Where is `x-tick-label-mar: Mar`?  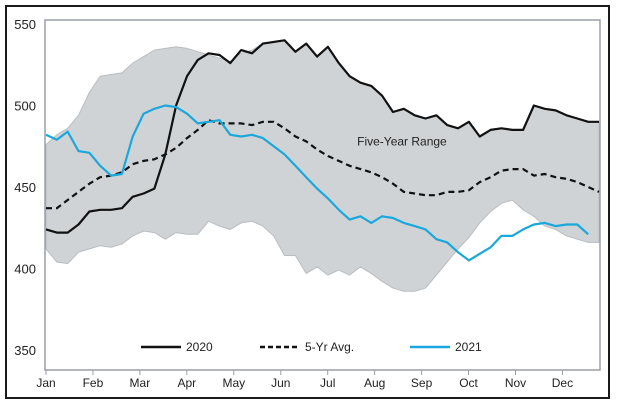
x-tick-label-mar: Mar is located at coordinates (140, 383).